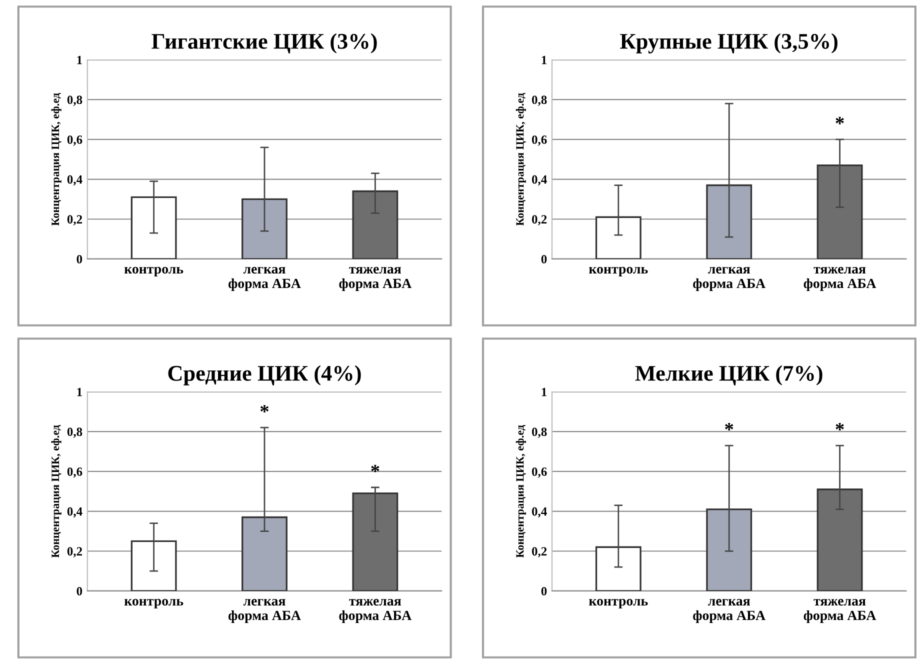 This screenshot has height=664, width=920. I want to click on chart-title: Средние ЦИК (4%), so click(264, 375).